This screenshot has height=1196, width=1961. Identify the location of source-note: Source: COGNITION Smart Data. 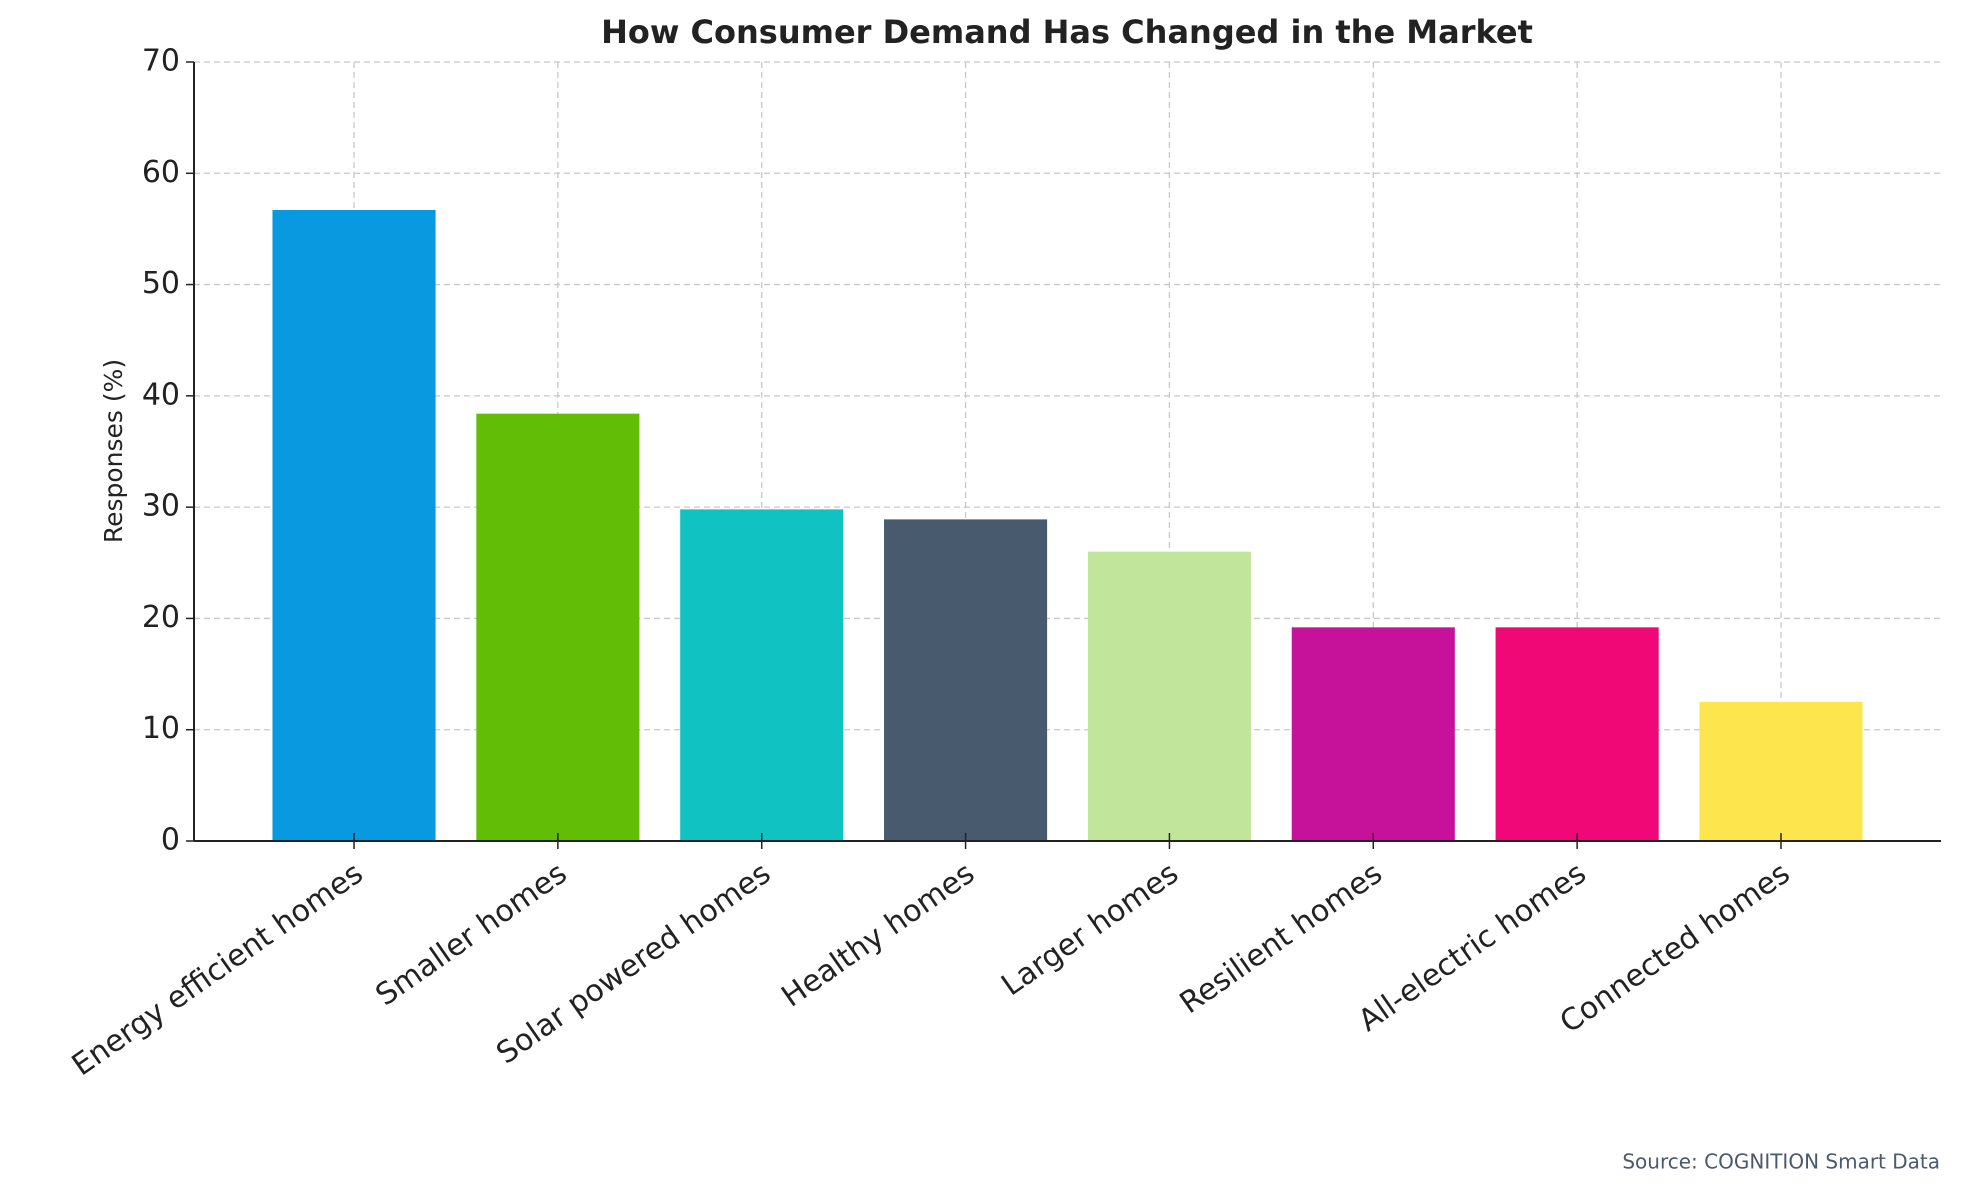
(1781, 1162).